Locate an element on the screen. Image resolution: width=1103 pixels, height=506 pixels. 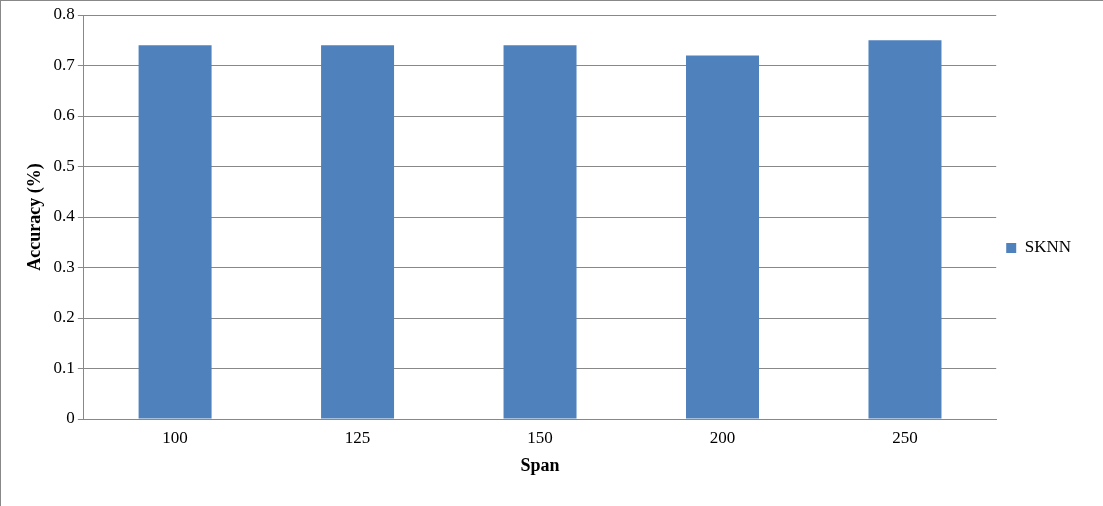
y-tick-label: 0.3 is located at coordinates (64, 266).